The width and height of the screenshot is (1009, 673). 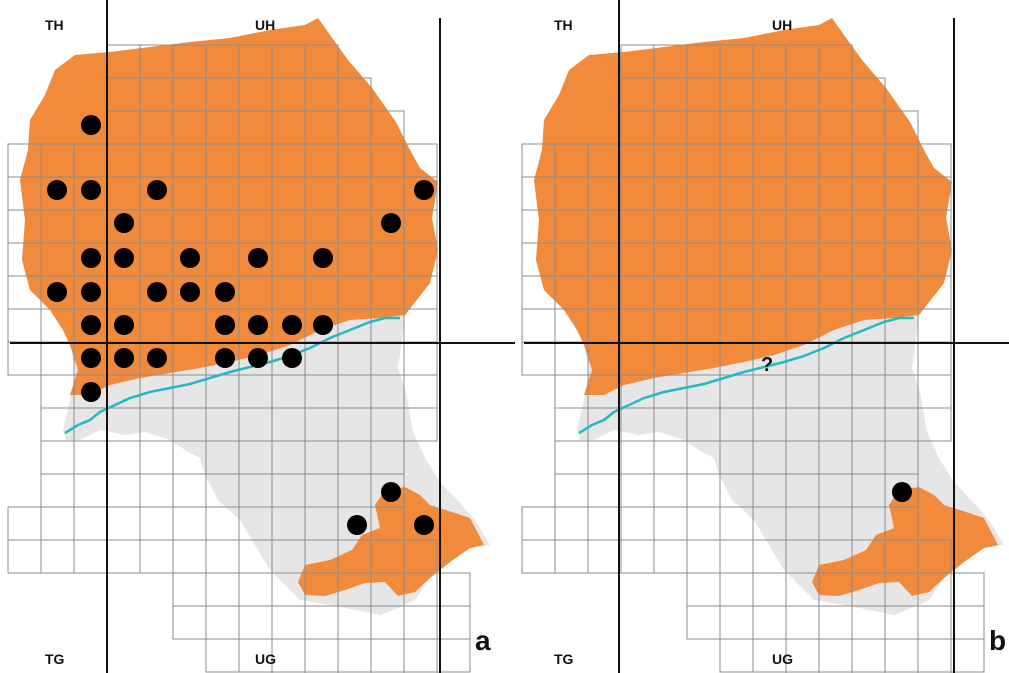 I want to click on panel-letter-a: a, so click(x=483, y=640).